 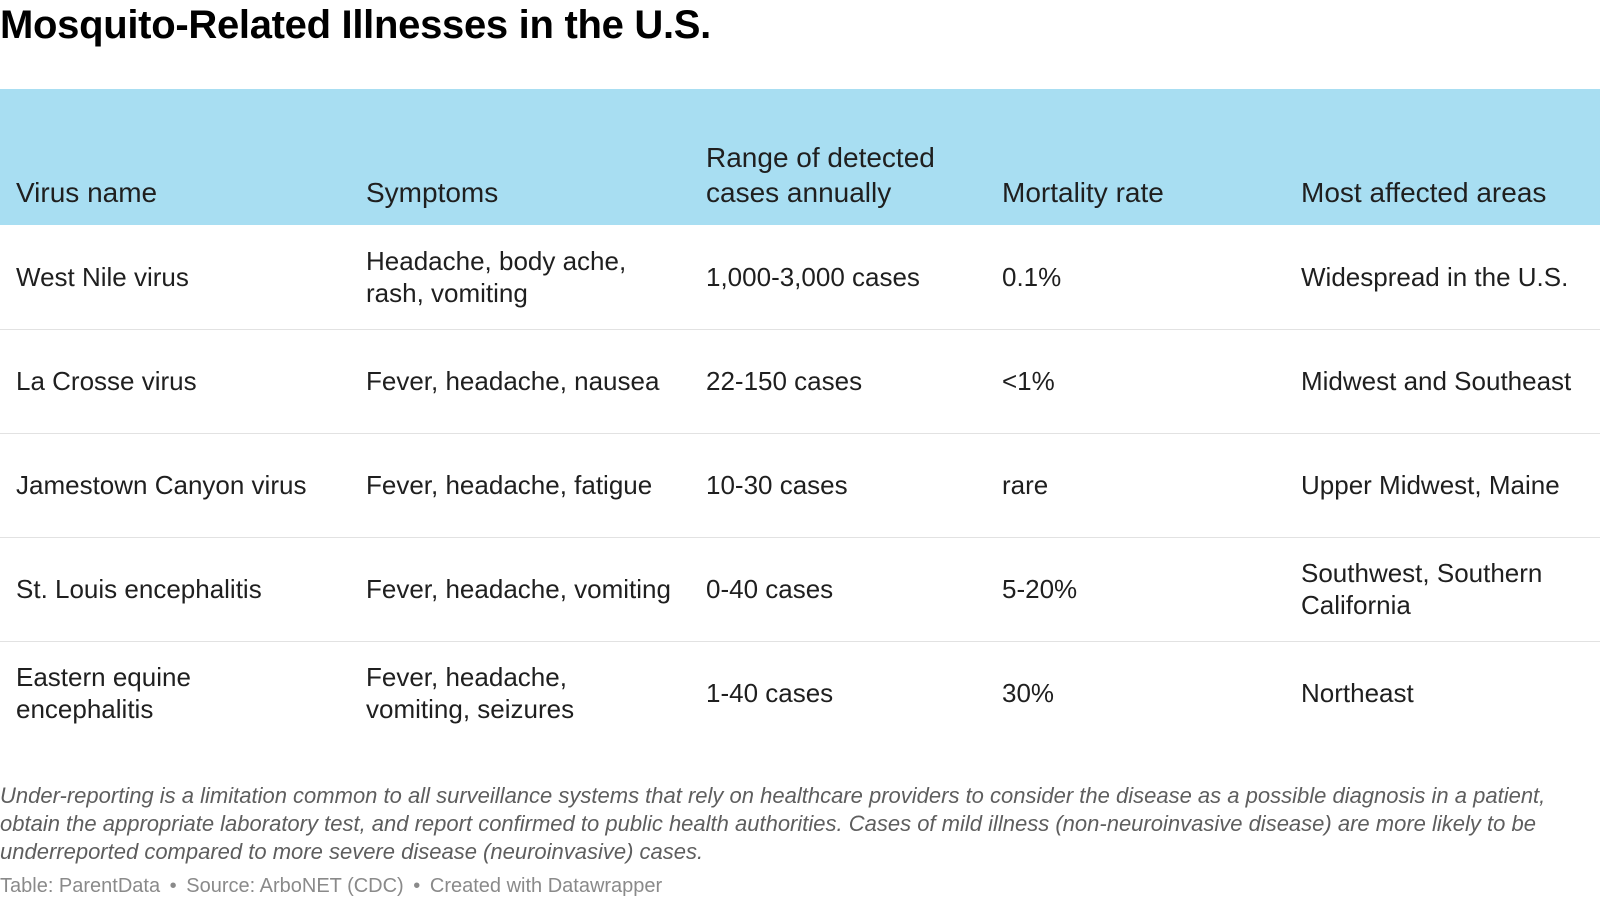 I want to click on cell-virus-name: La Crosse virus, so click(x=106, y=381).